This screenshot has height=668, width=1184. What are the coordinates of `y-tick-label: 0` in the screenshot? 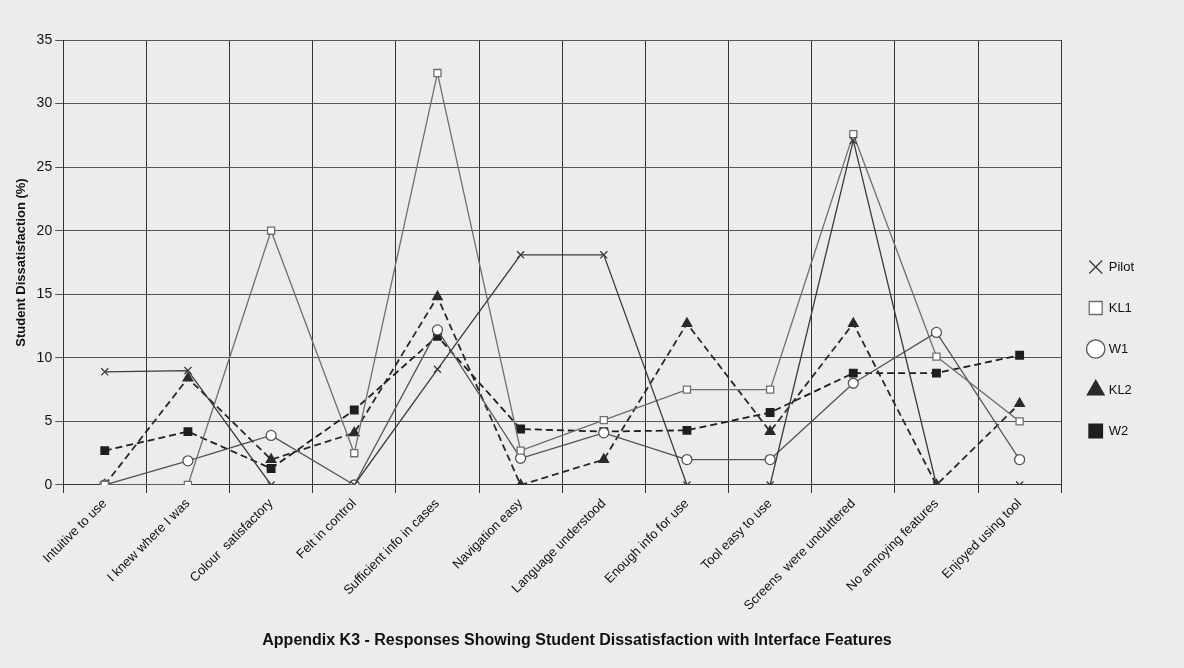 It's located at (48, 483).